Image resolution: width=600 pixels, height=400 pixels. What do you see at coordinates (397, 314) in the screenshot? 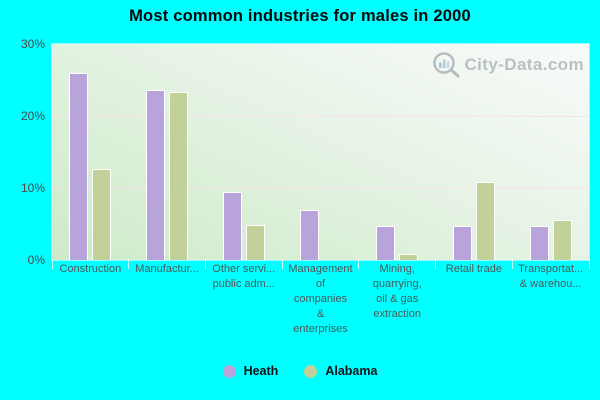
I see `category-label-line: extraction` at bounding box center [397, 314].